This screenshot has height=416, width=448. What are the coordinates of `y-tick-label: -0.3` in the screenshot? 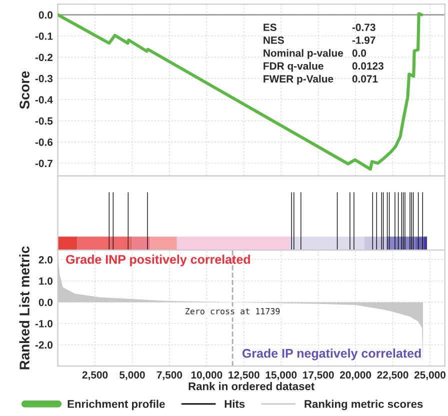 It's located at (44, 78).